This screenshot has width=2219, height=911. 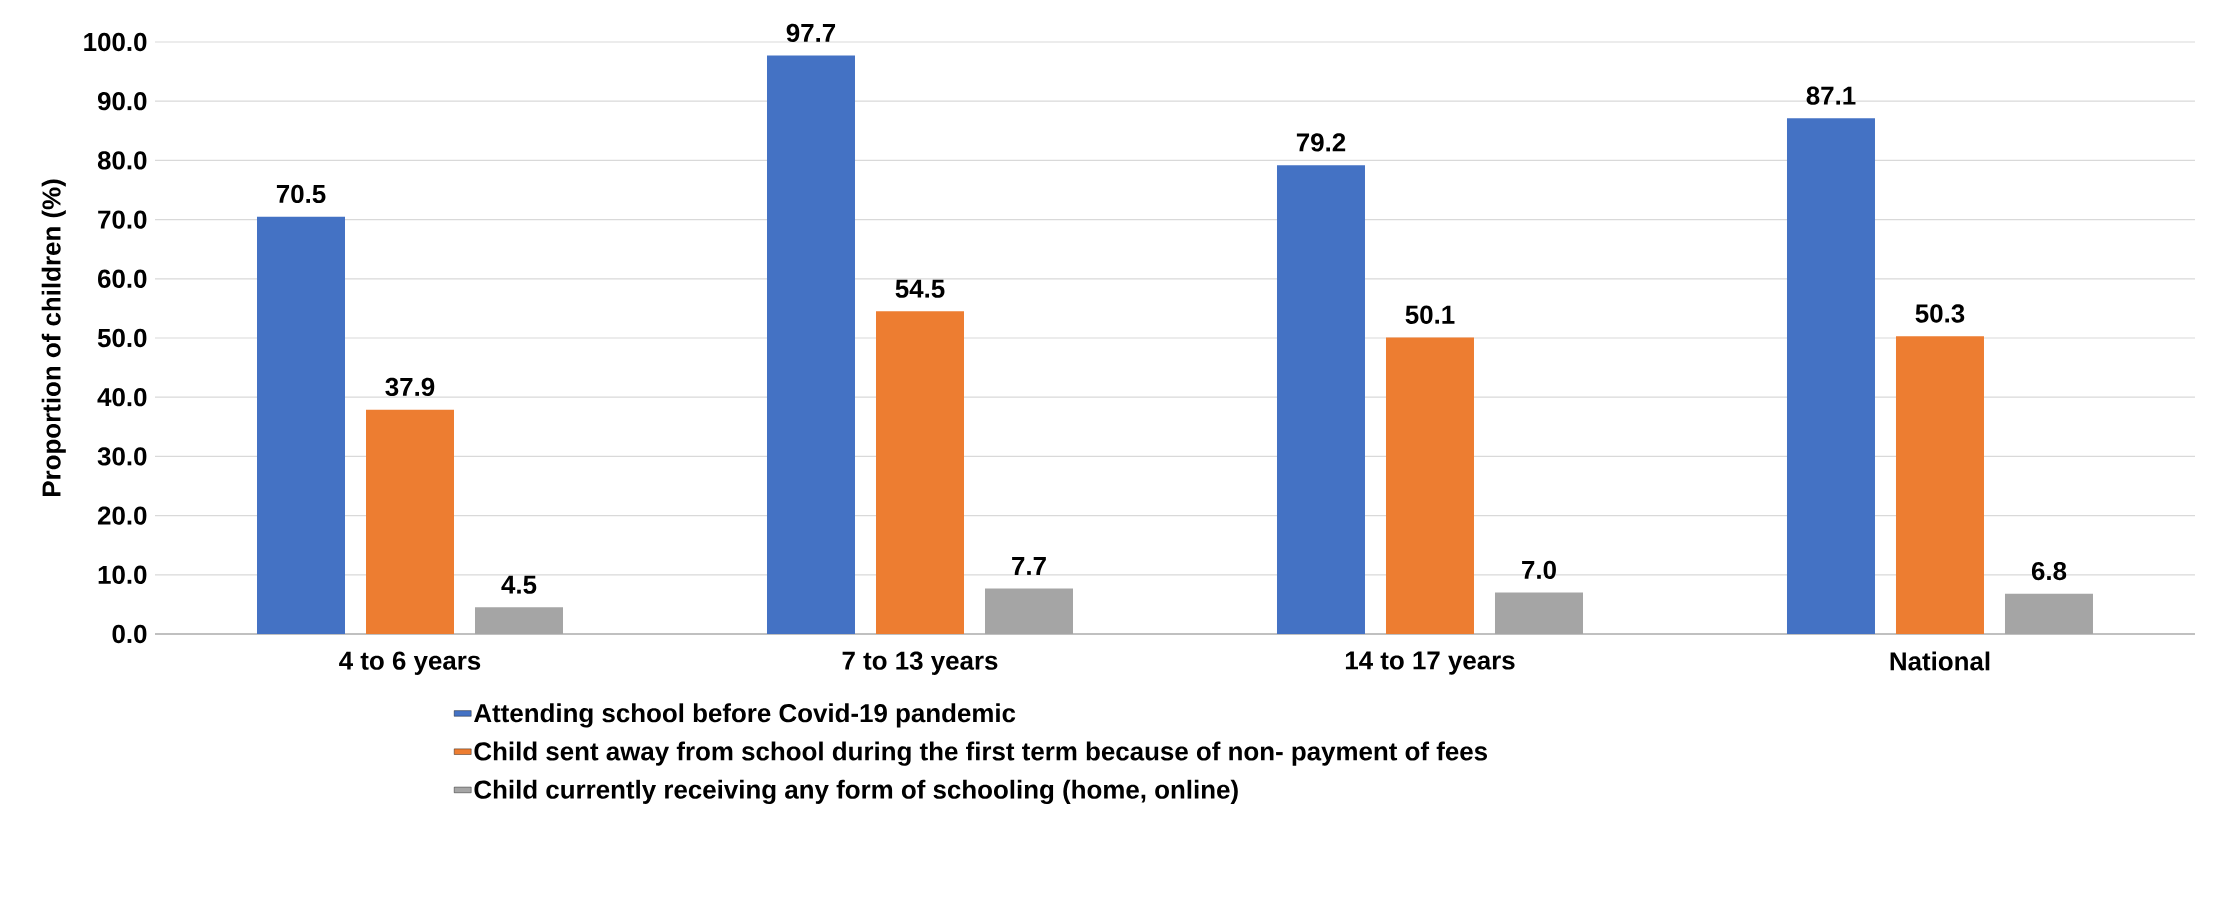 I want to click on x-tick-label: 4 to 6 years, so click(x=410, y=663).